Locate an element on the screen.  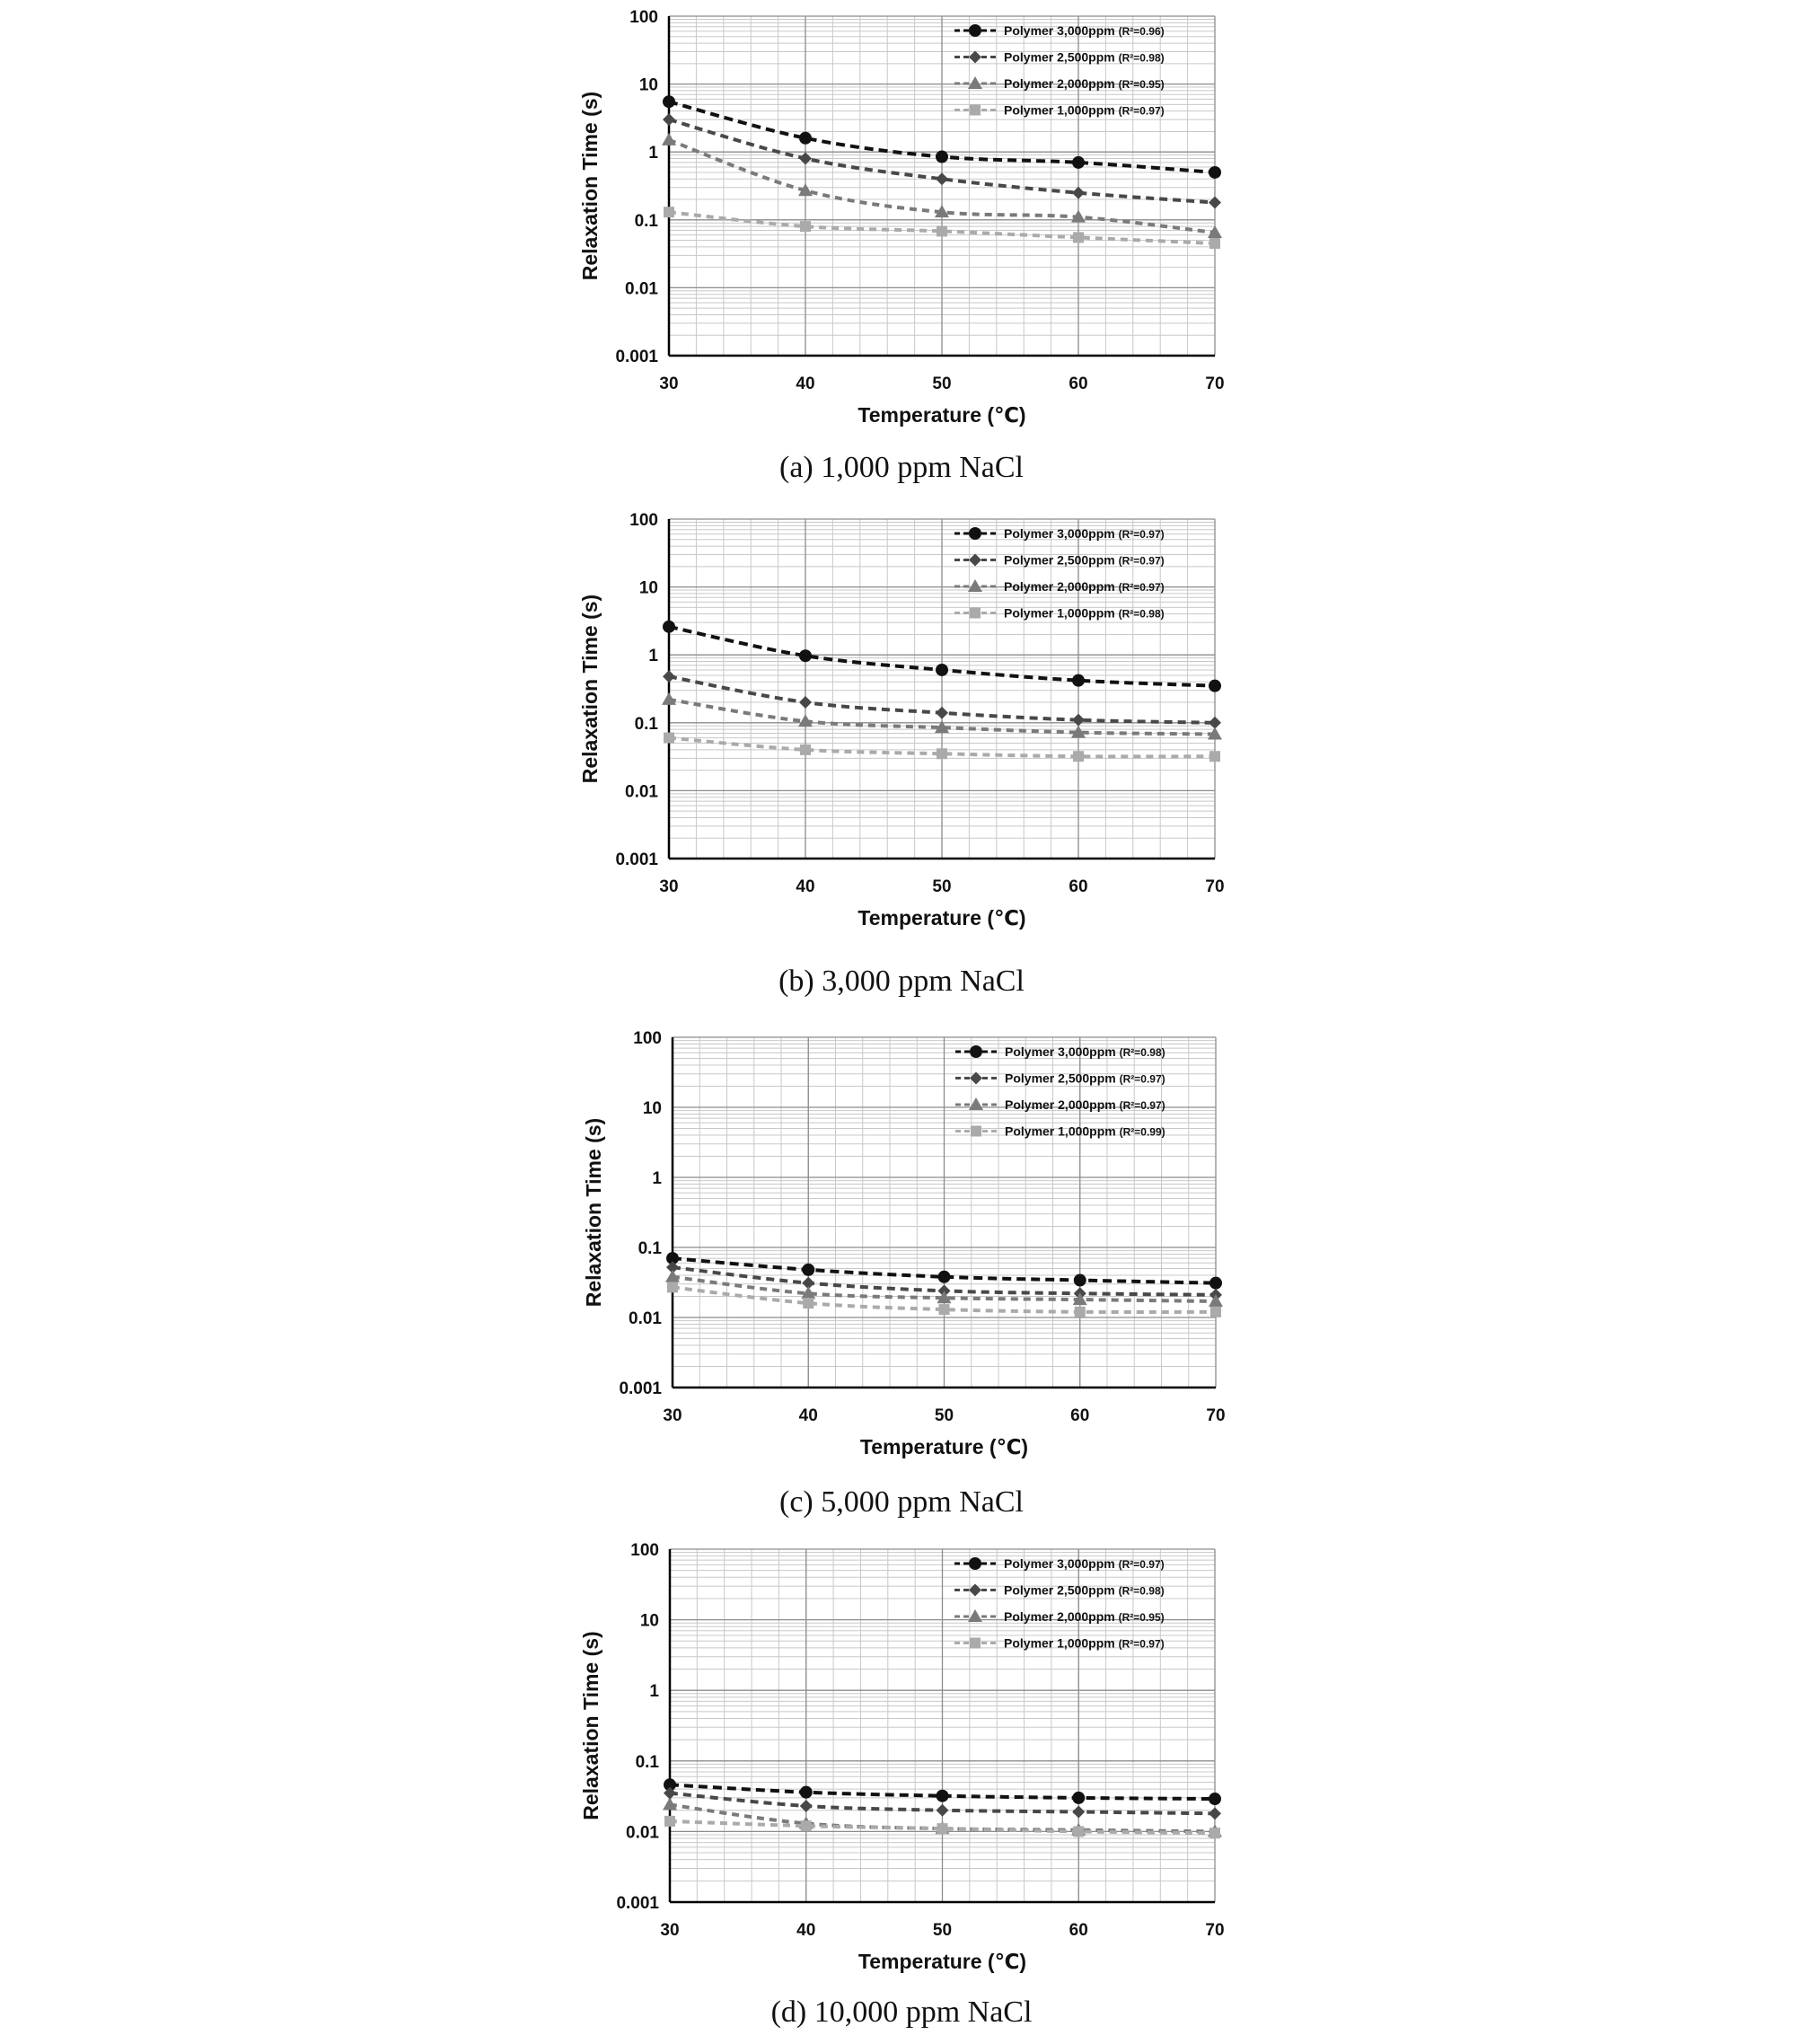
chart-a-grid is located at coordinates (942, 186).